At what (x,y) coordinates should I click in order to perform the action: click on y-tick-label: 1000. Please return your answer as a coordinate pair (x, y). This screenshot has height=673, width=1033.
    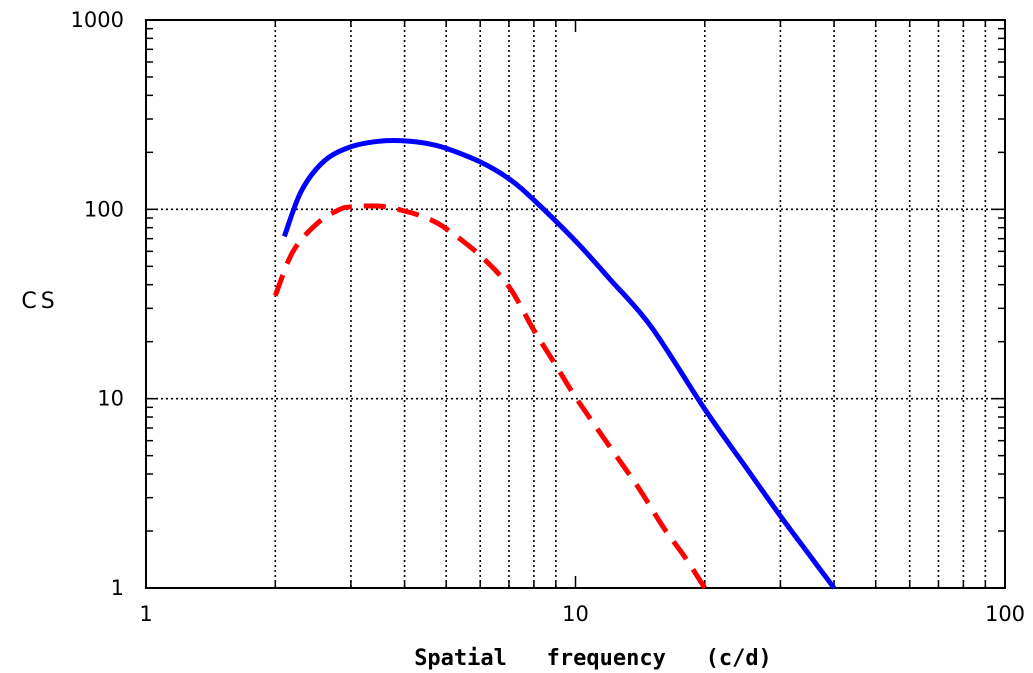
    Looking at the image, I should click on (97, 20).